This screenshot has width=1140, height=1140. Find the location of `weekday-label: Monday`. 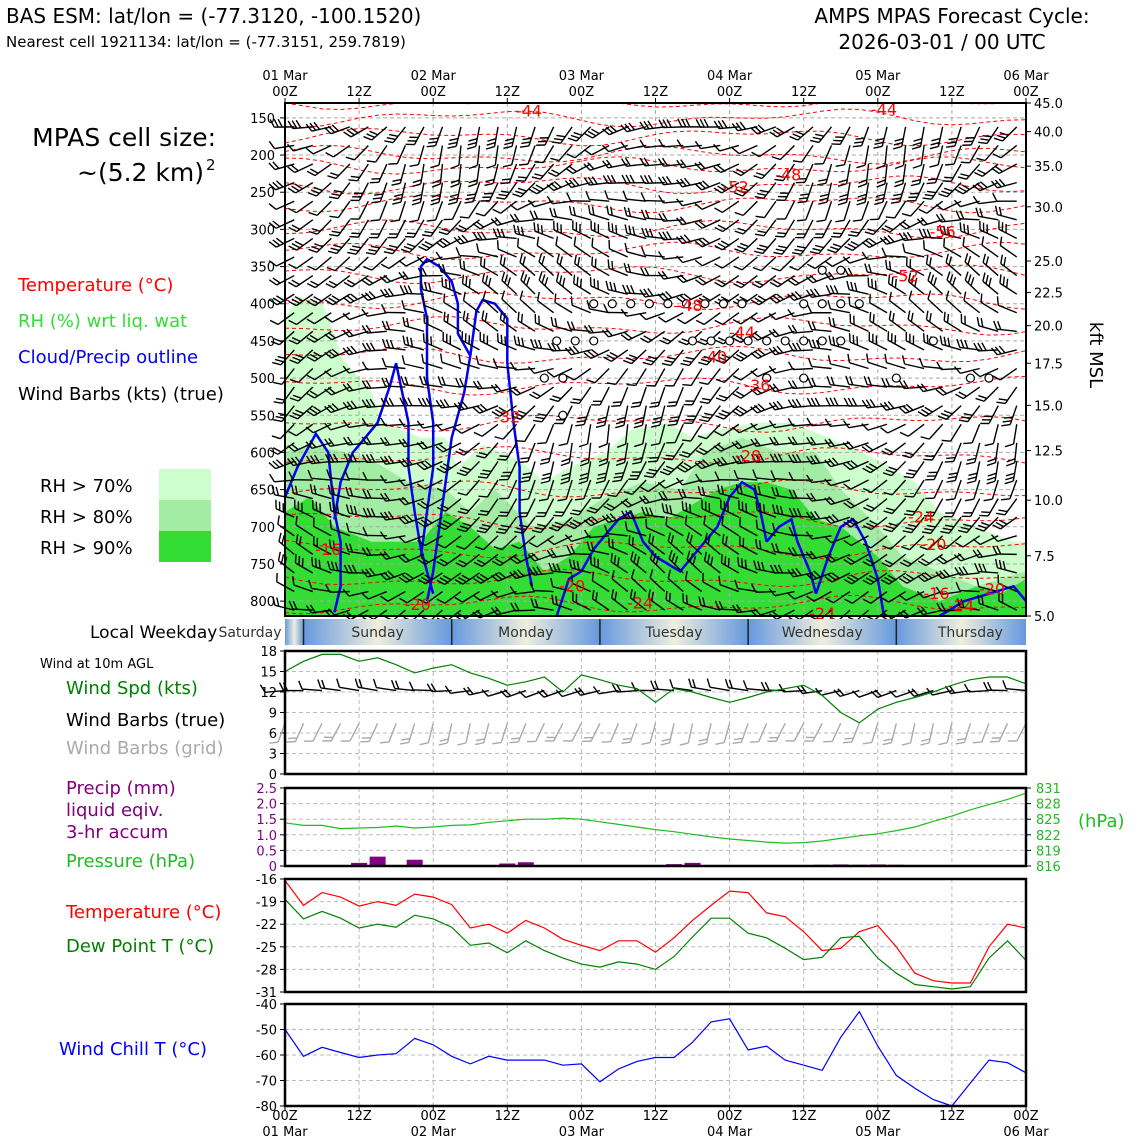

weekday-label: Monday is located at coordinates (525, 633).